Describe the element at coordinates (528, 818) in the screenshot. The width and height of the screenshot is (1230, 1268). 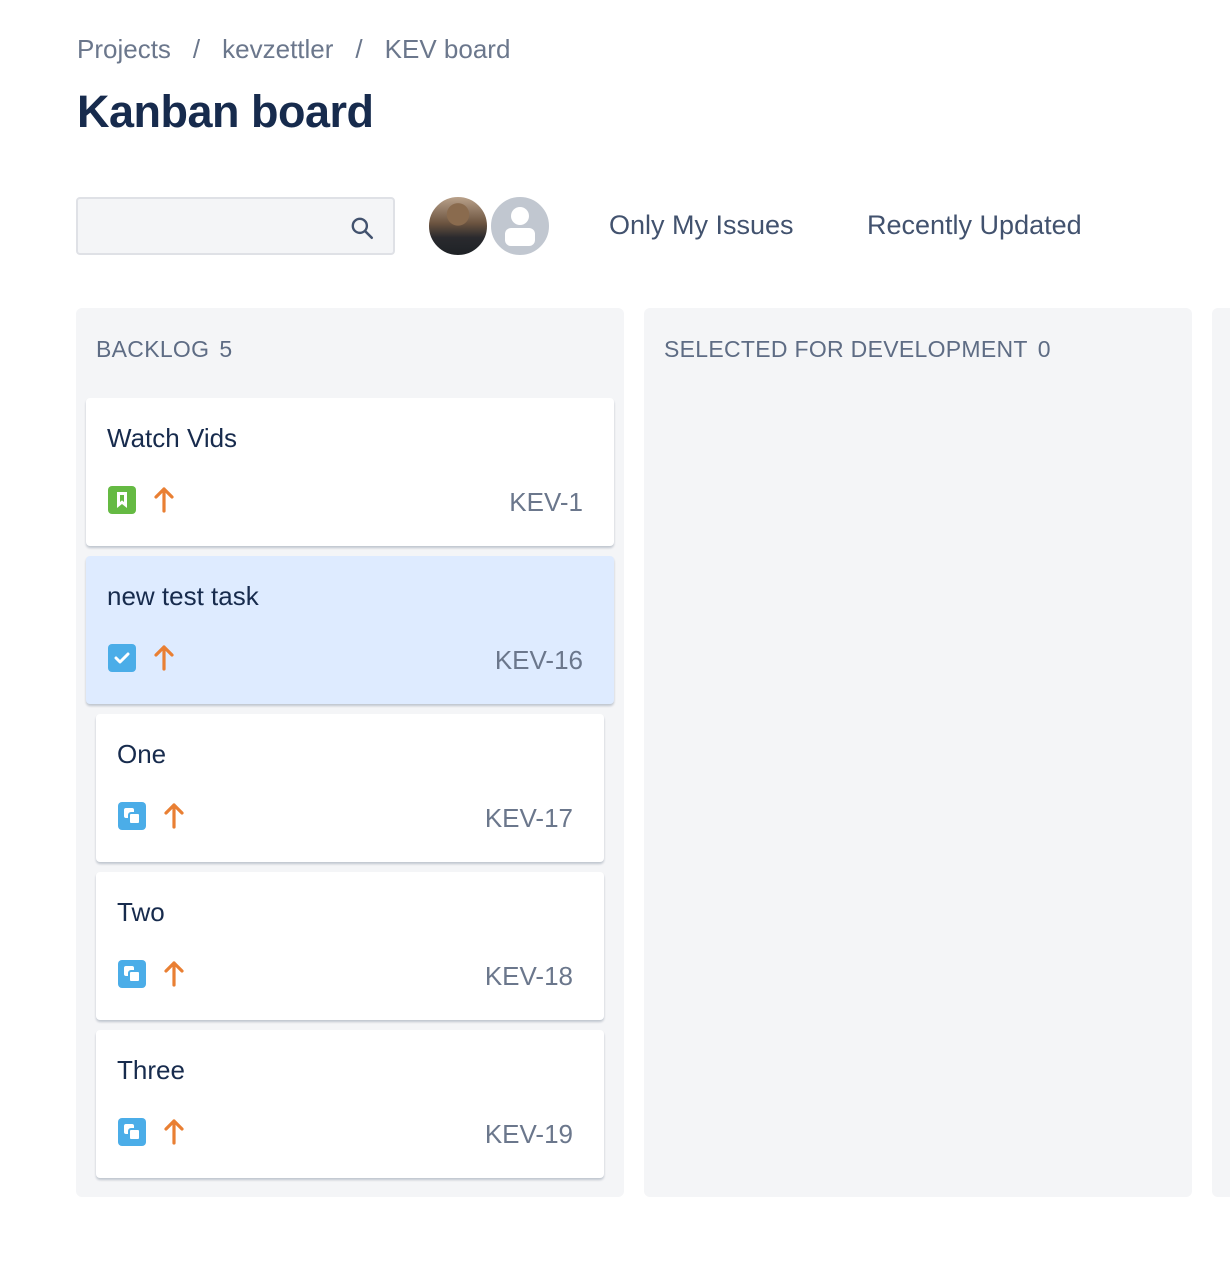
I see `issue-key: KEV-17` at that location.